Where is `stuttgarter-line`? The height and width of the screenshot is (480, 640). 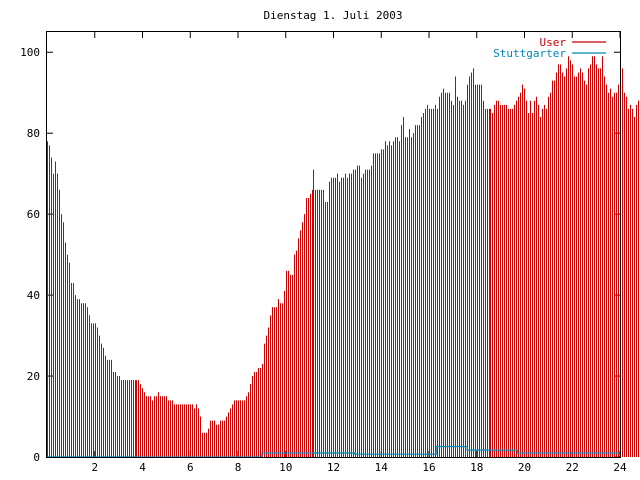
stuttgarter-line is located at coordinates (333, 451).